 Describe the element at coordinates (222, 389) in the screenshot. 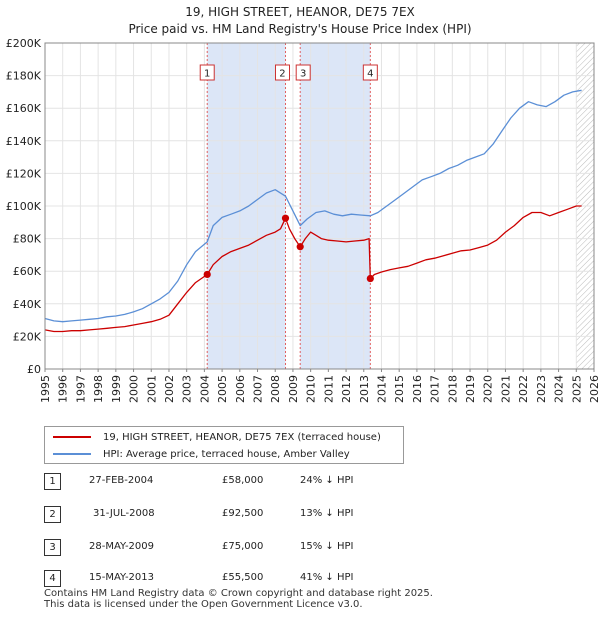

I see `x-tick-label: 2005` at that location.